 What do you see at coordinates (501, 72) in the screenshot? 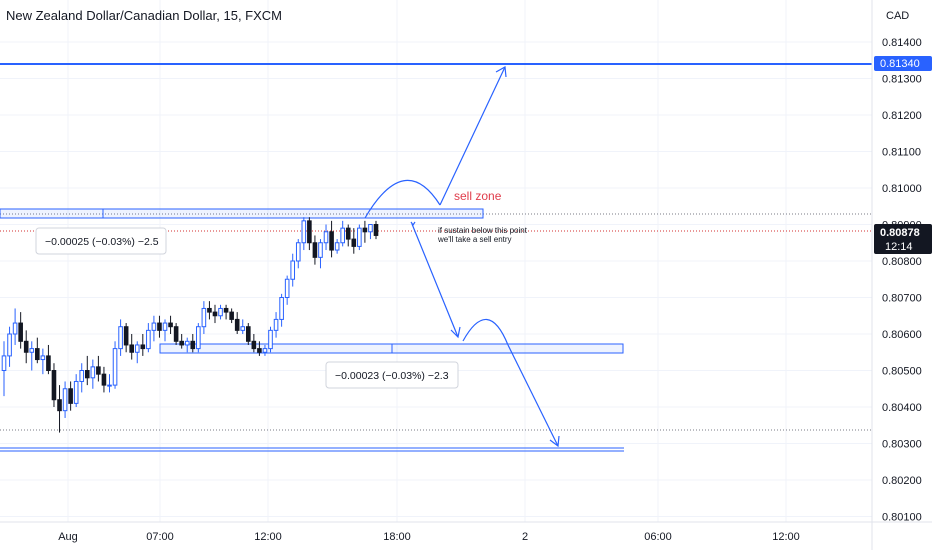
I see `up-arrow-head` at bounding box center [501, 72].